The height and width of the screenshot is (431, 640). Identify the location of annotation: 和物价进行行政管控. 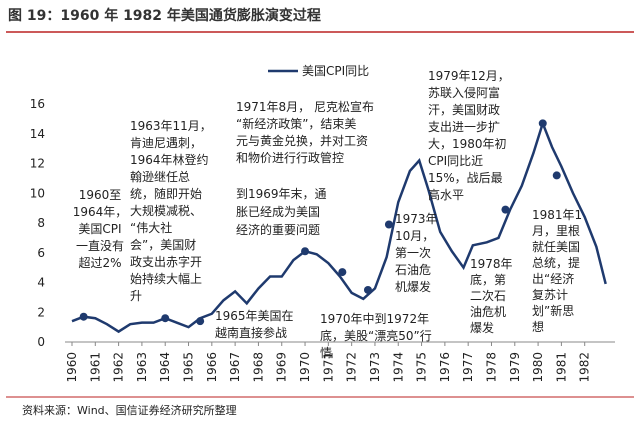
(290, 157).